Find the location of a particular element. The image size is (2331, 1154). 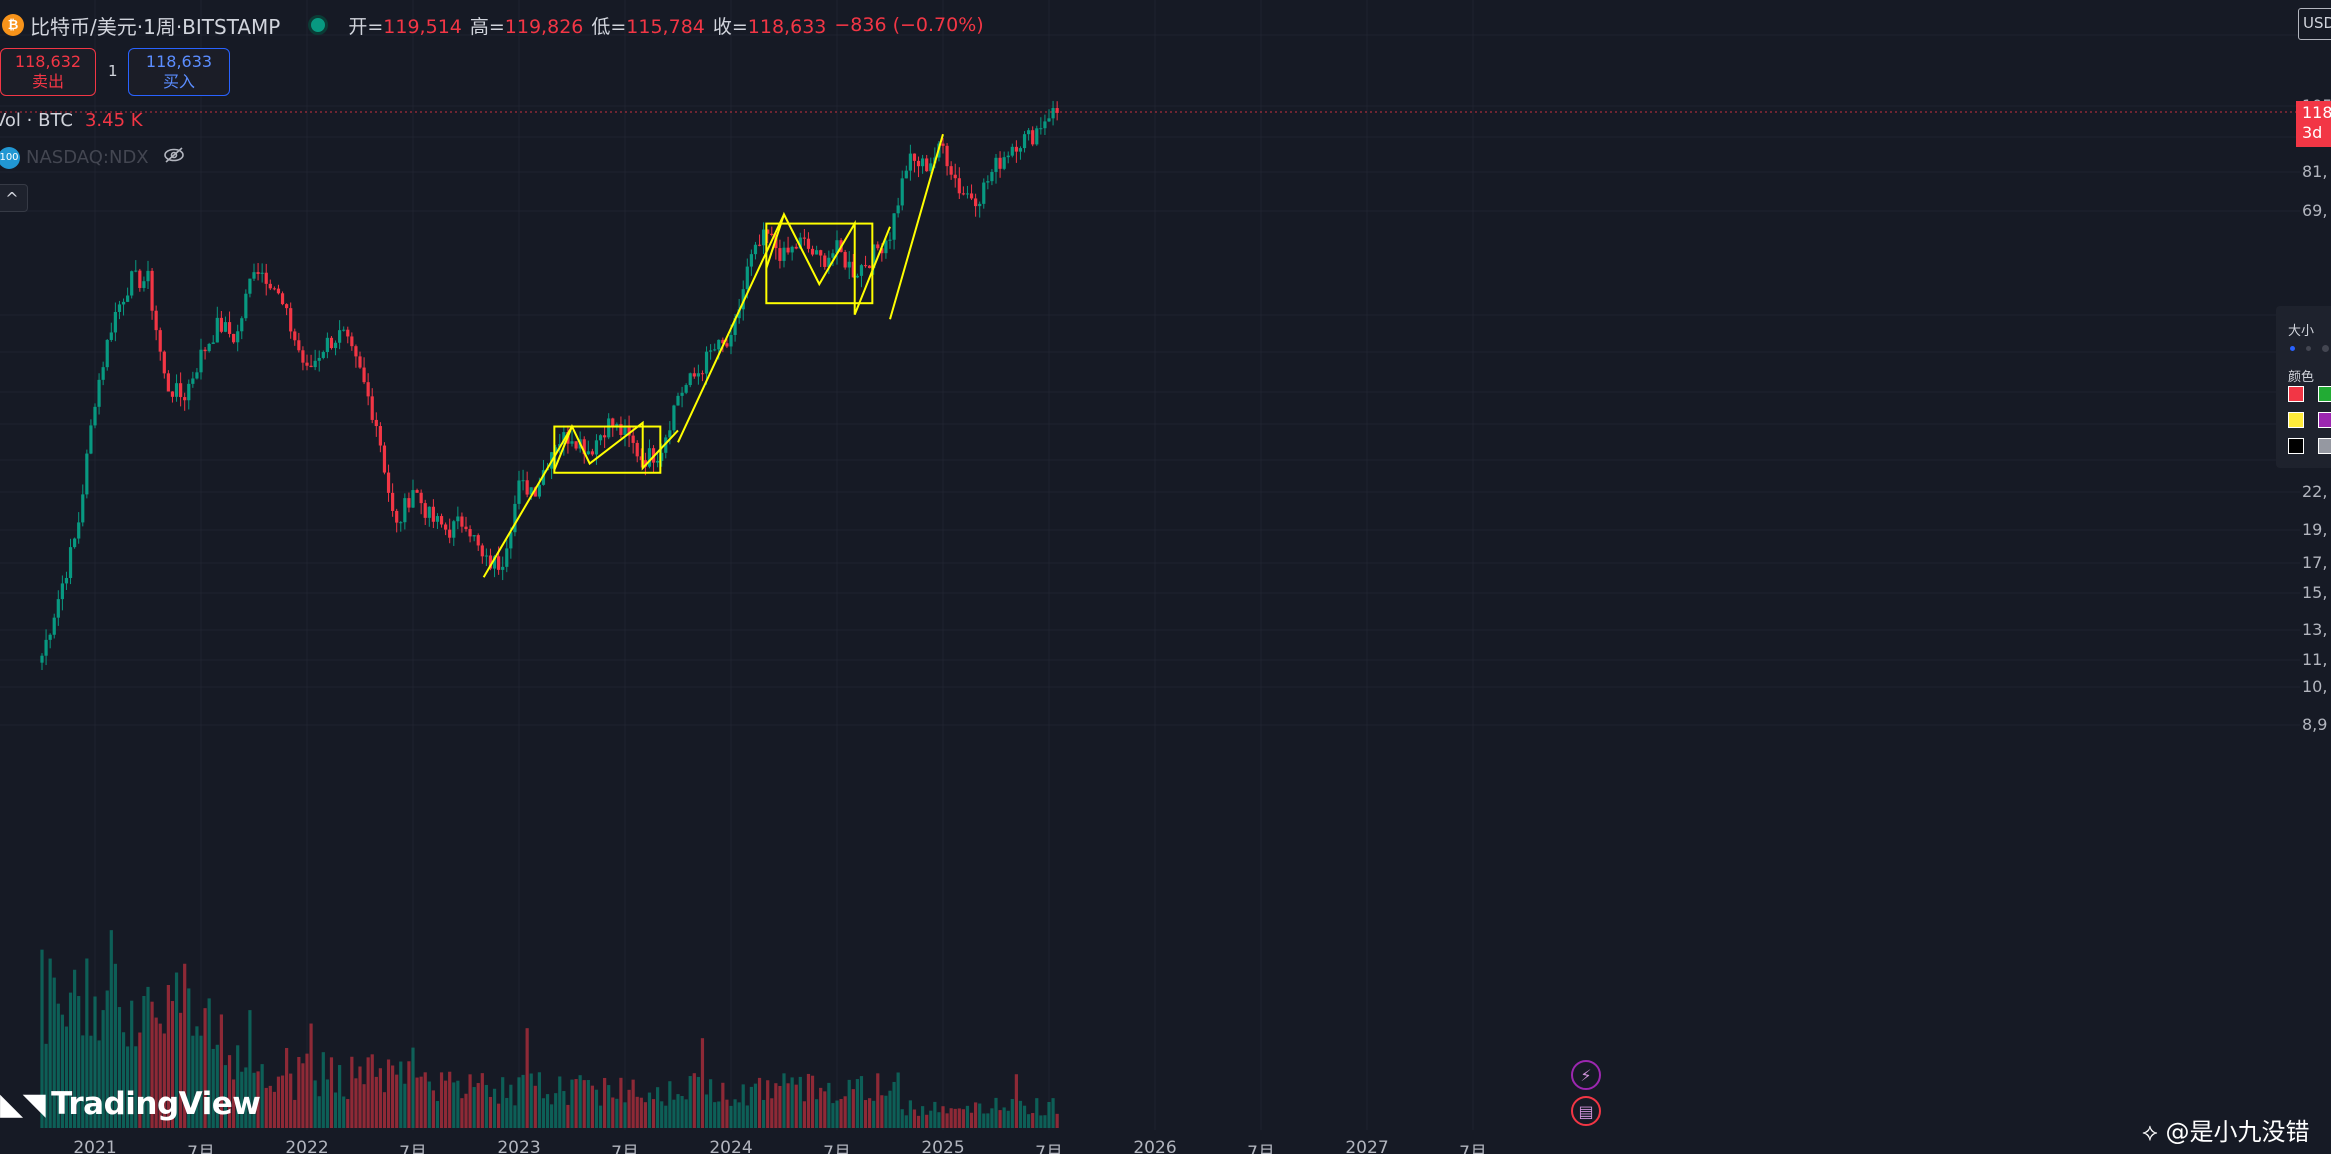

quantity: 1 is located at coordinates (113, 71).